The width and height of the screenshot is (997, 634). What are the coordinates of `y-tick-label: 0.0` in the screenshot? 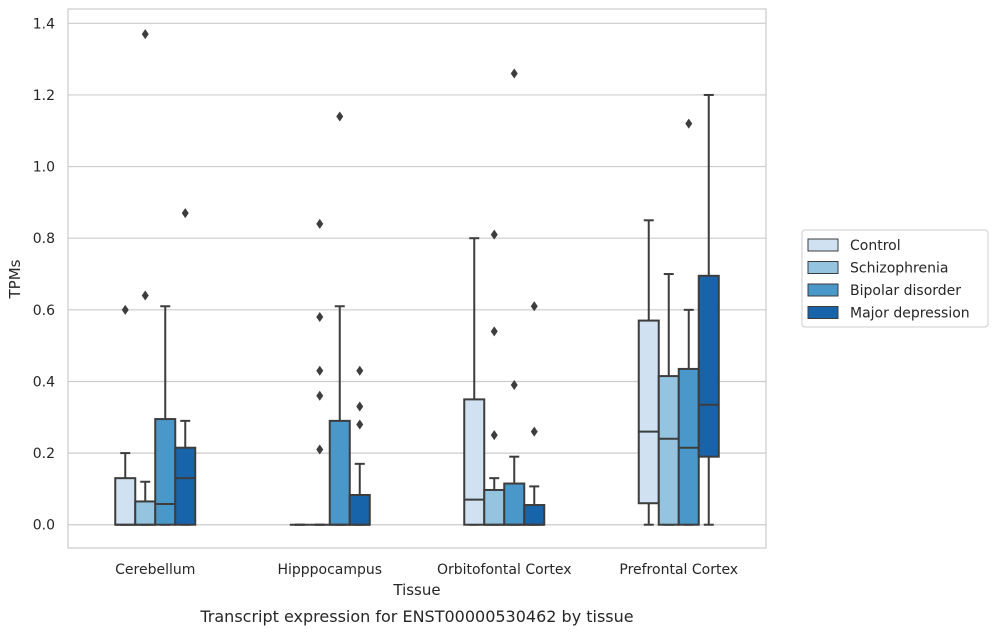 It's located at (44, 526).